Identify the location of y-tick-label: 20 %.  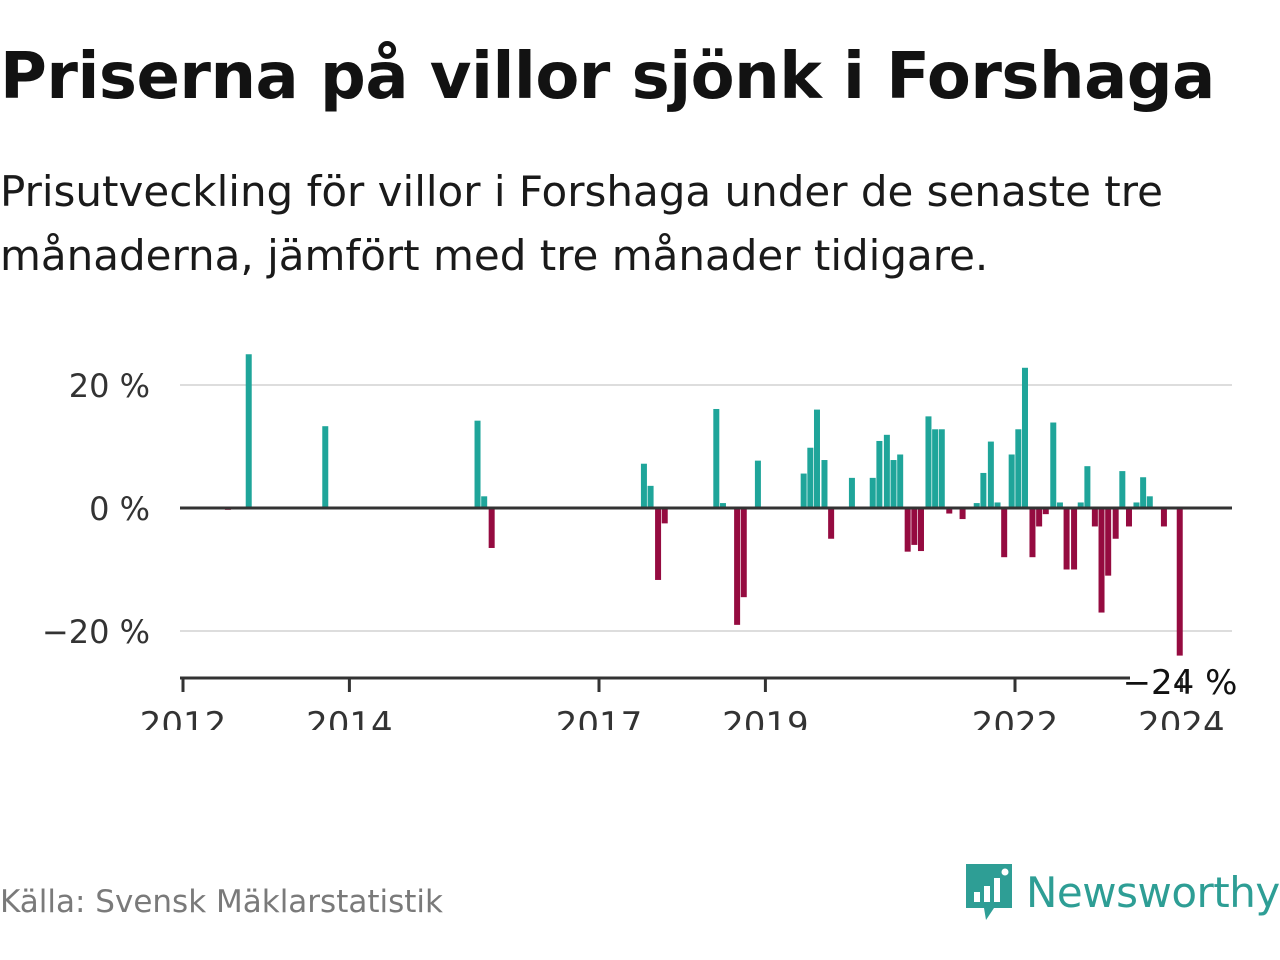
(109, 386).